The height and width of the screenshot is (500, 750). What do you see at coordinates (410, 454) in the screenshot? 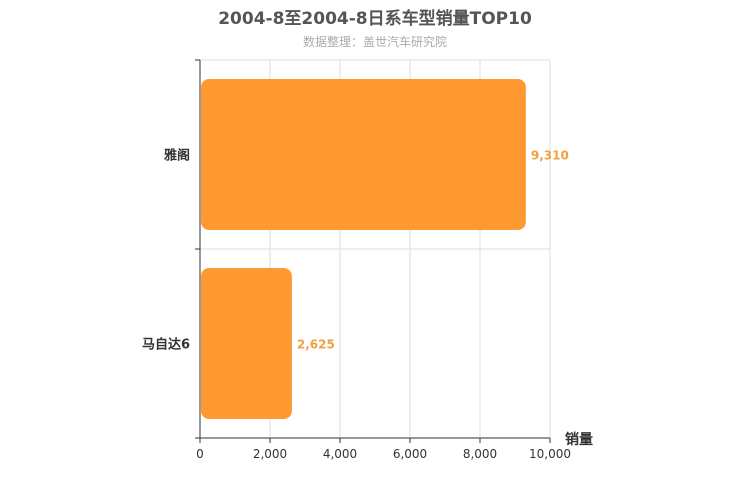
I see `x-tick-label: 6,000` at bounding box center [410, 454].